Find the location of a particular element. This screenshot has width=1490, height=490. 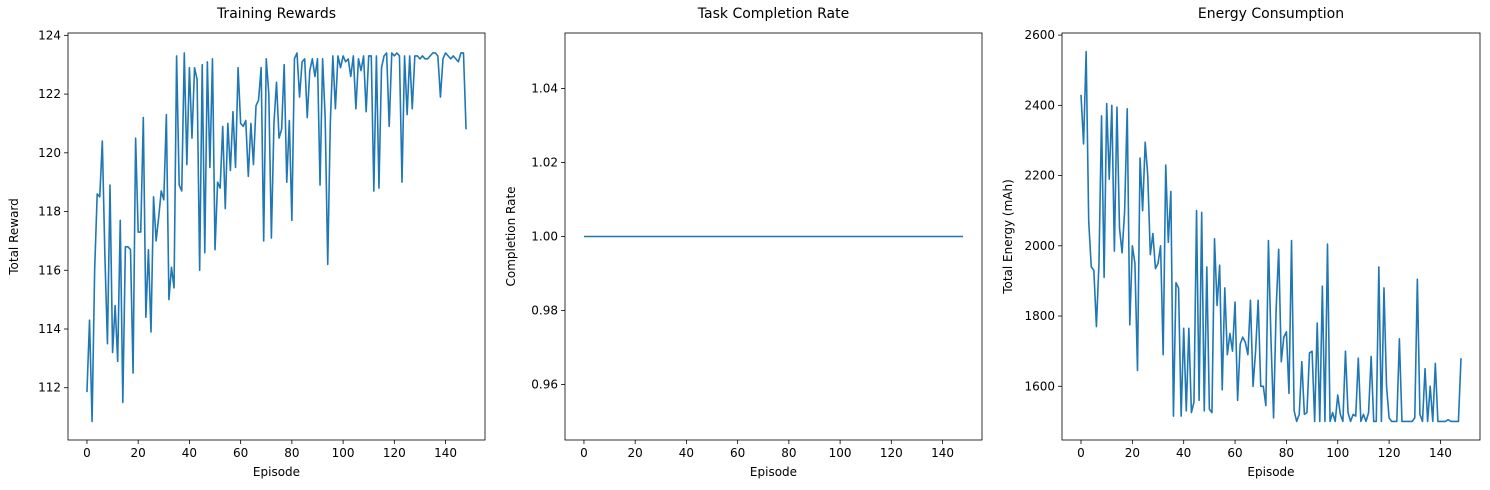

y-tick-label: 1.00 is located at coordinates (544, 237).